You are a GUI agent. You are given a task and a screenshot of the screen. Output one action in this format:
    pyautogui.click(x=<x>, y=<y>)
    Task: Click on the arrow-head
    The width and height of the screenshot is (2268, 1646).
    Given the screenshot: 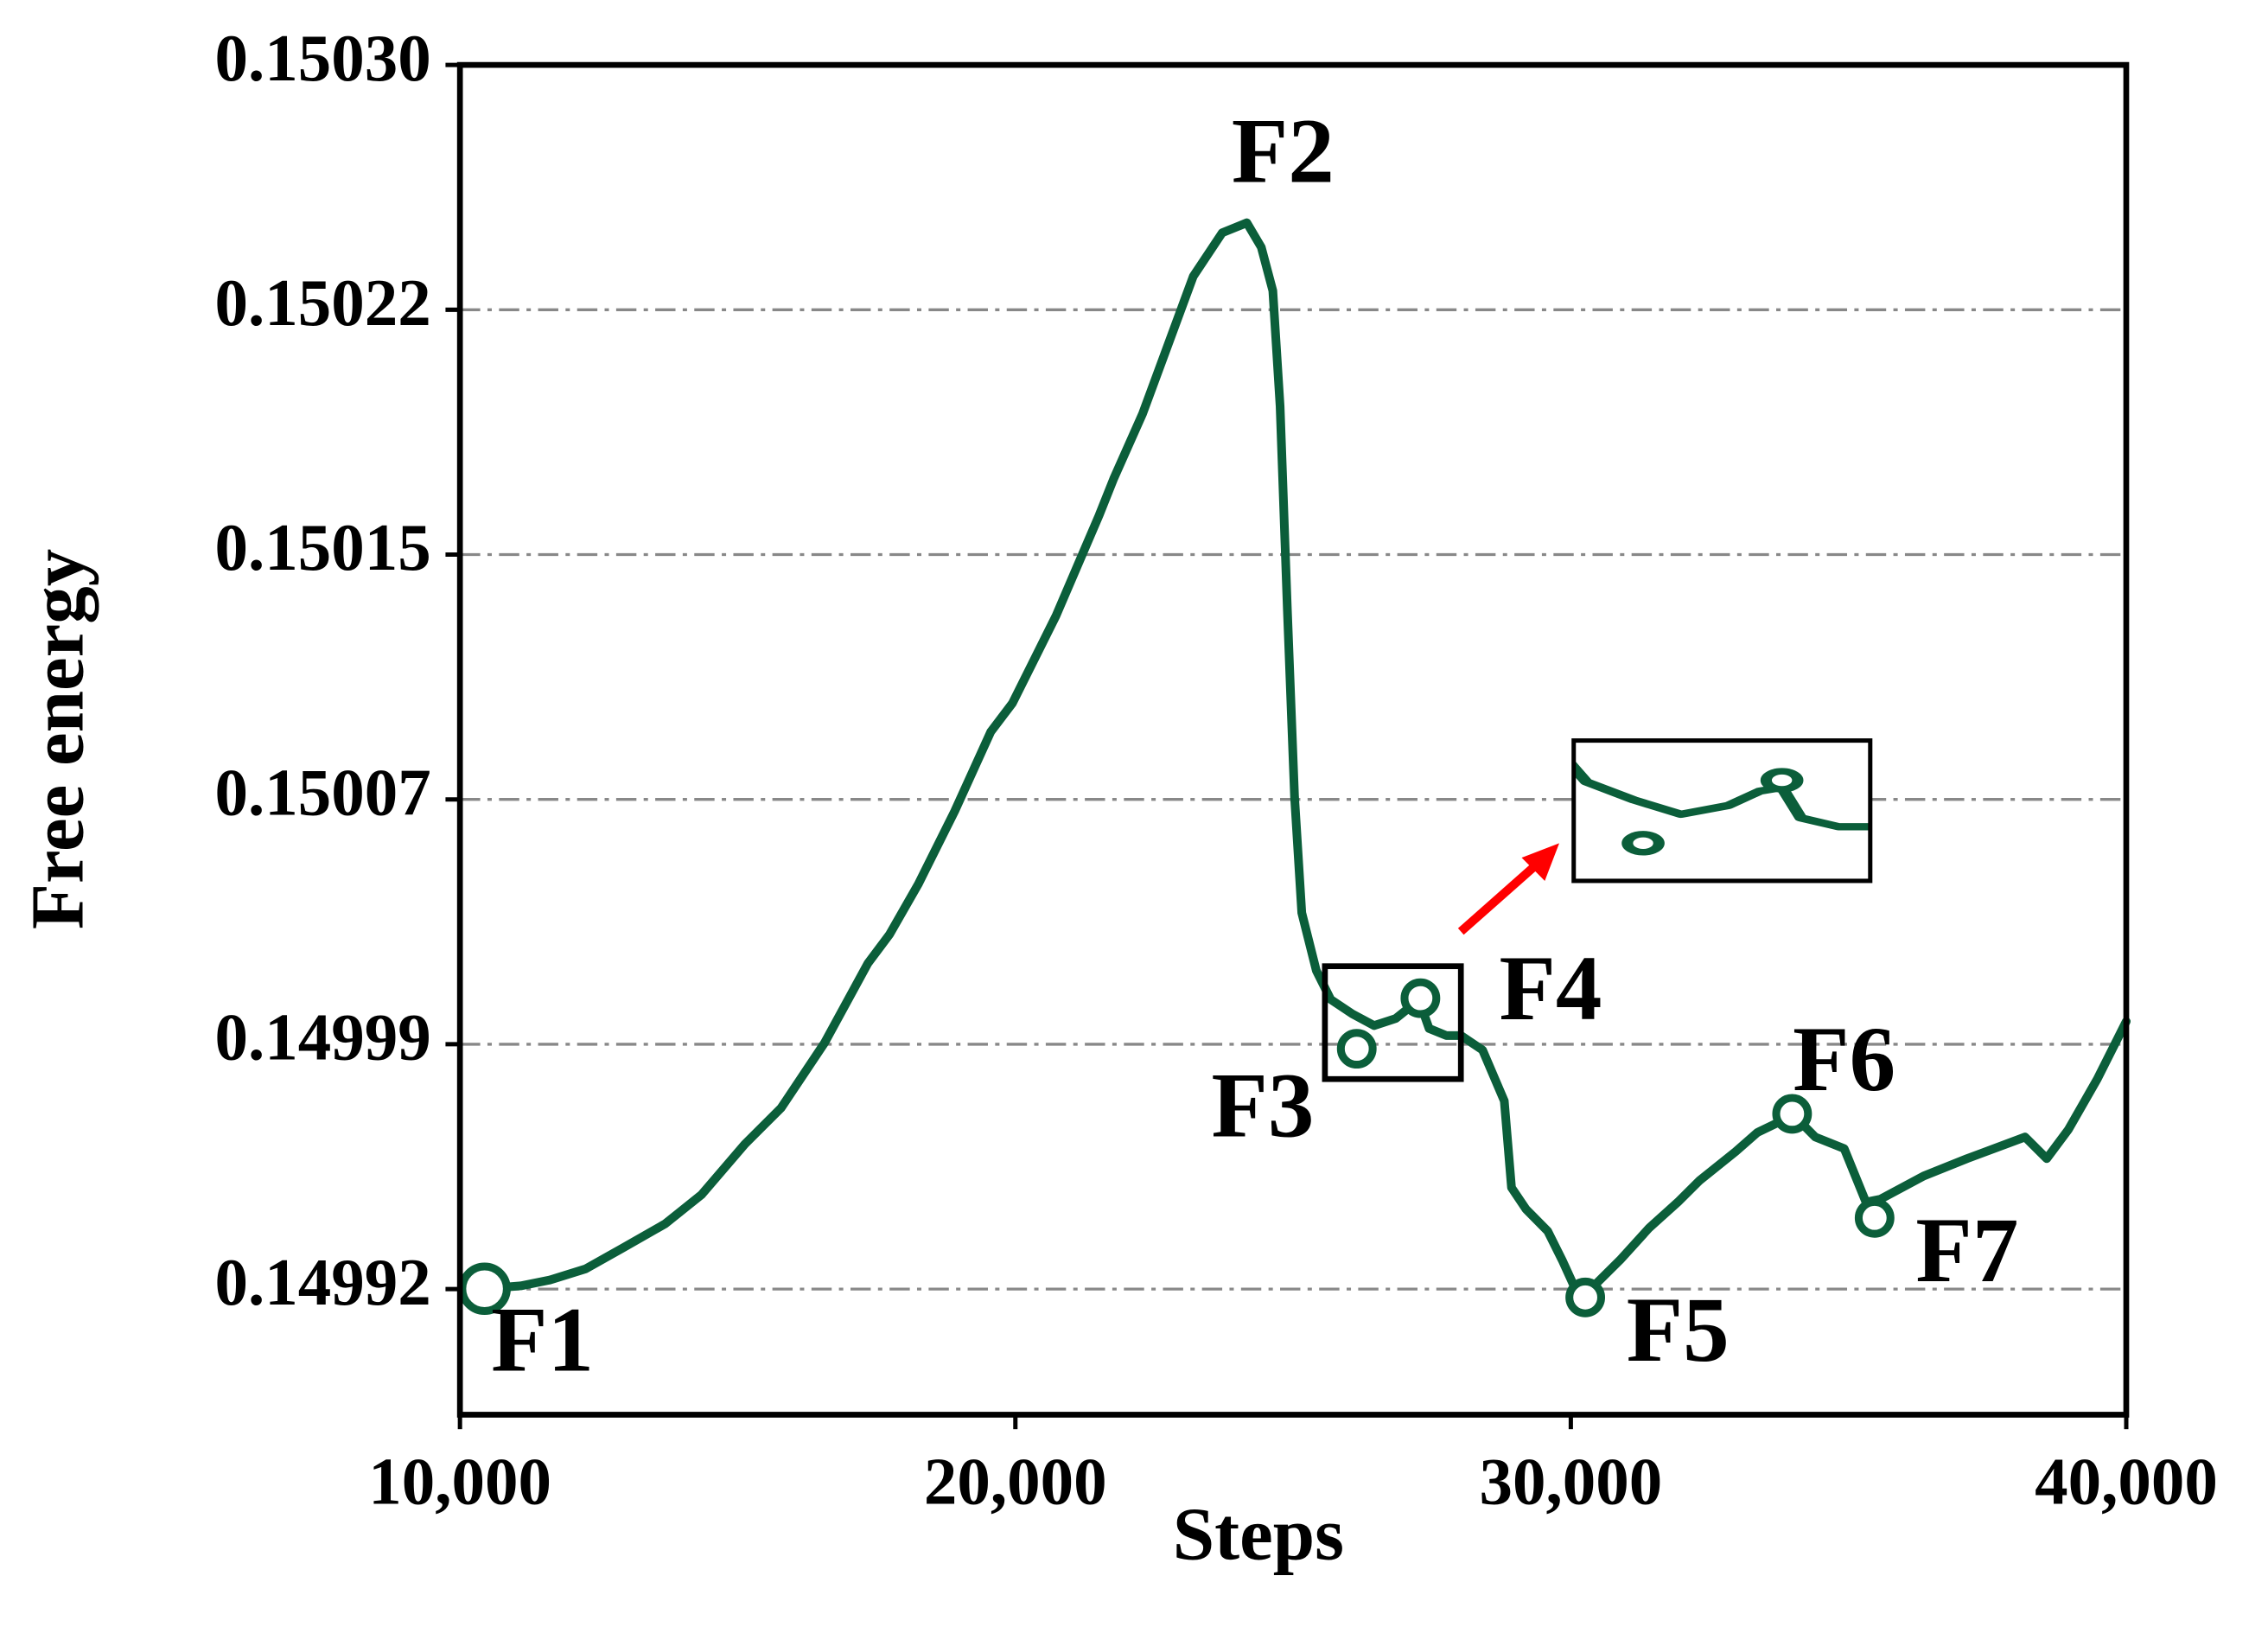 What is the action you would take?
    pyautogui.click(x=1540, y=862)
    